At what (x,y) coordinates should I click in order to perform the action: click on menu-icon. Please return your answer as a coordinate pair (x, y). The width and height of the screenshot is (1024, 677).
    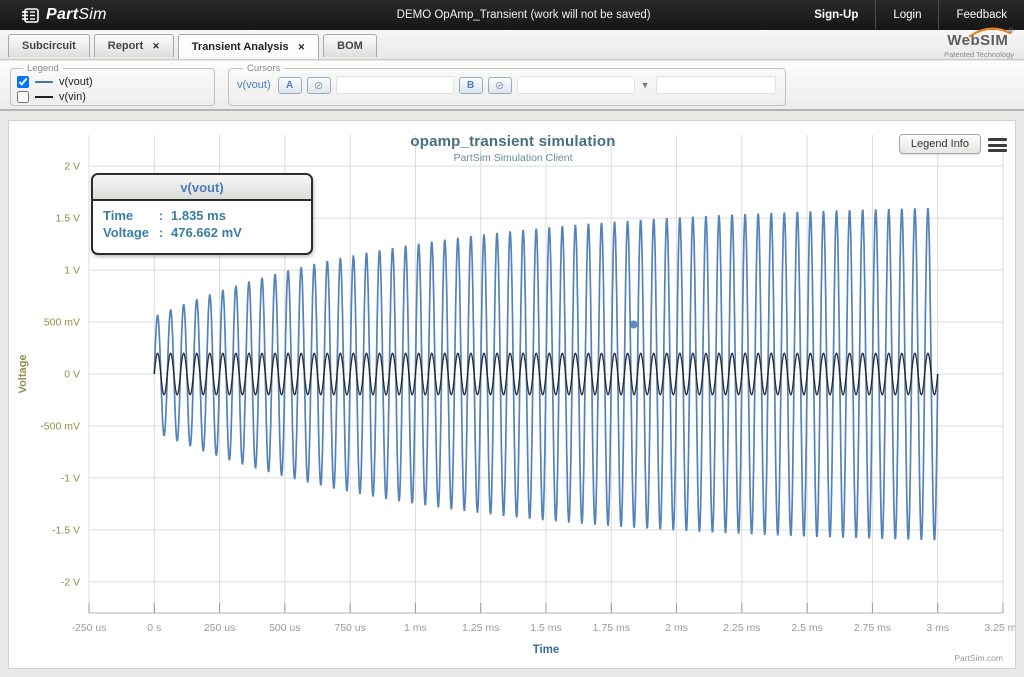
    Looking at the image, I should click on (997, 146).